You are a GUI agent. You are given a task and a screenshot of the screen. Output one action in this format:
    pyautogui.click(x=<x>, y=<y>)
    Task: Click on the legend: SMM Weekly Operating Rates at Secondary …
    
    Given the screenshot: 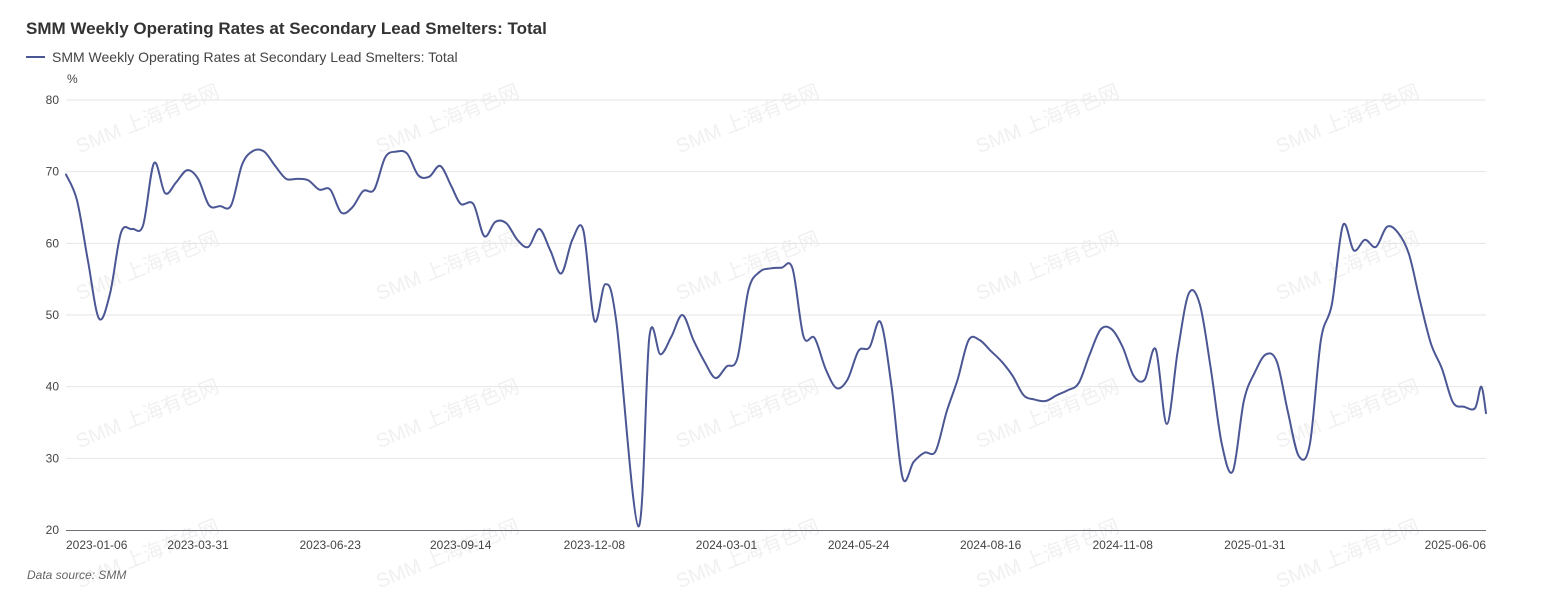 What is the action you would take?
    pyautogui.click(x=242, y=57)
    